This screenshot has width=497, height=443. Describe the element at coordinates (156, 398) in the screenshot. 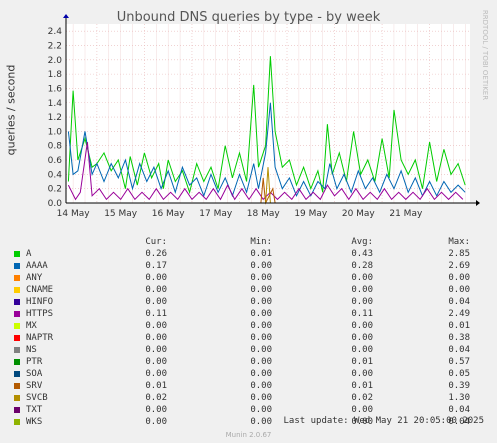

I see `legend-cur: 0.02` at that location.